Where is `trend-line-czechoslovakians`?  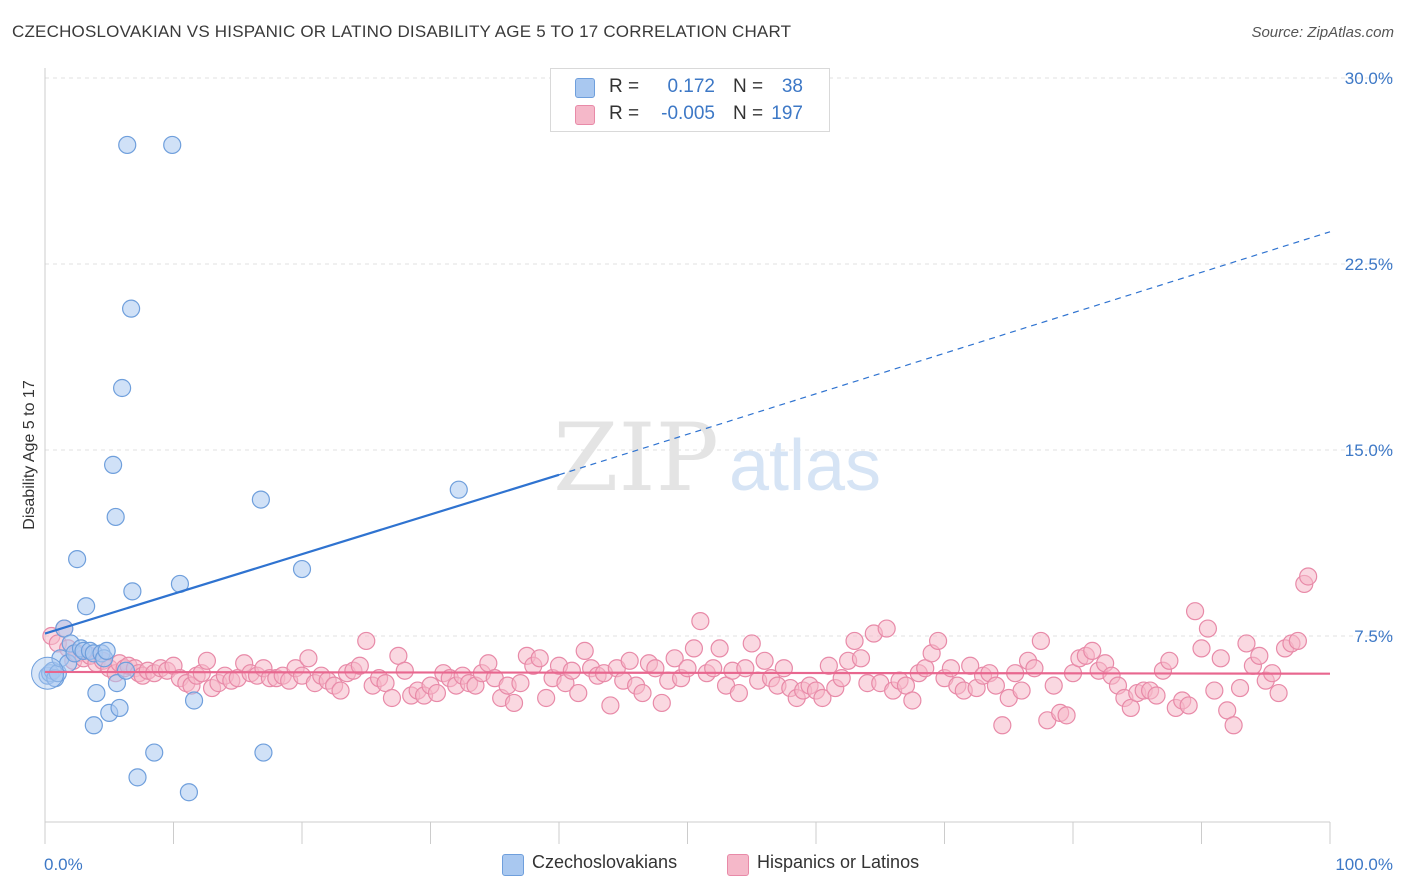 trend-line-czechoslovakians is located at coordinates (302, 554).